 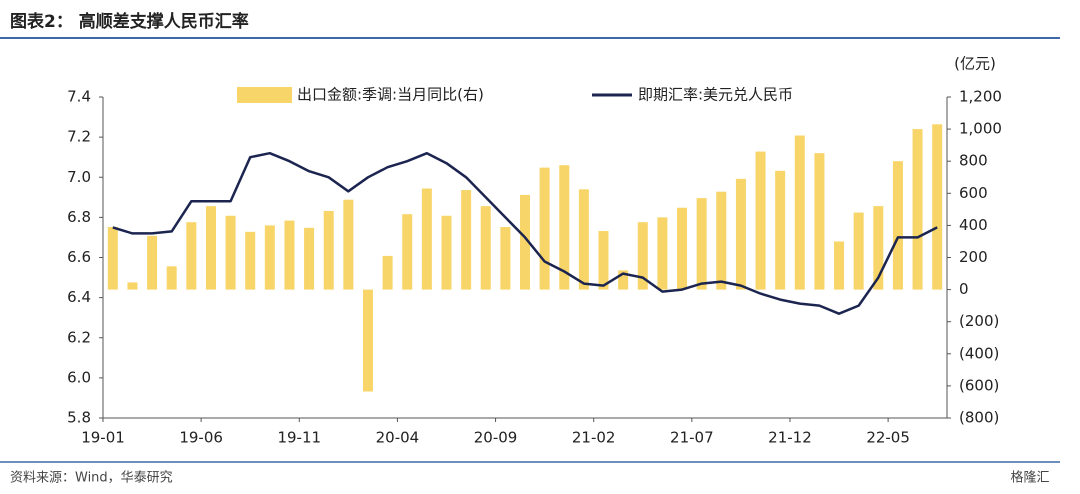 I want to click on y2-tick-label: 1,200, so click(x=980, y=97).